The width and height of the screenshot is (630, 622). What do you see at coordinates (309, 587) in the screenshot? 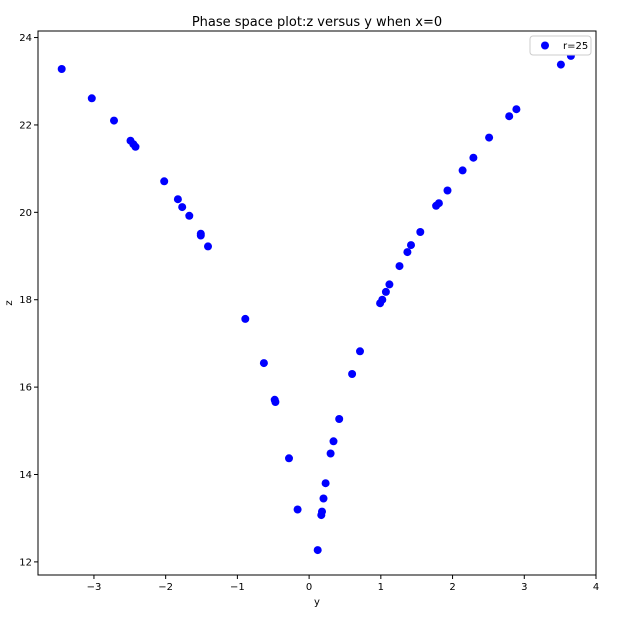
I see `x-tick-label: 0` at bounding box center [309, 587].